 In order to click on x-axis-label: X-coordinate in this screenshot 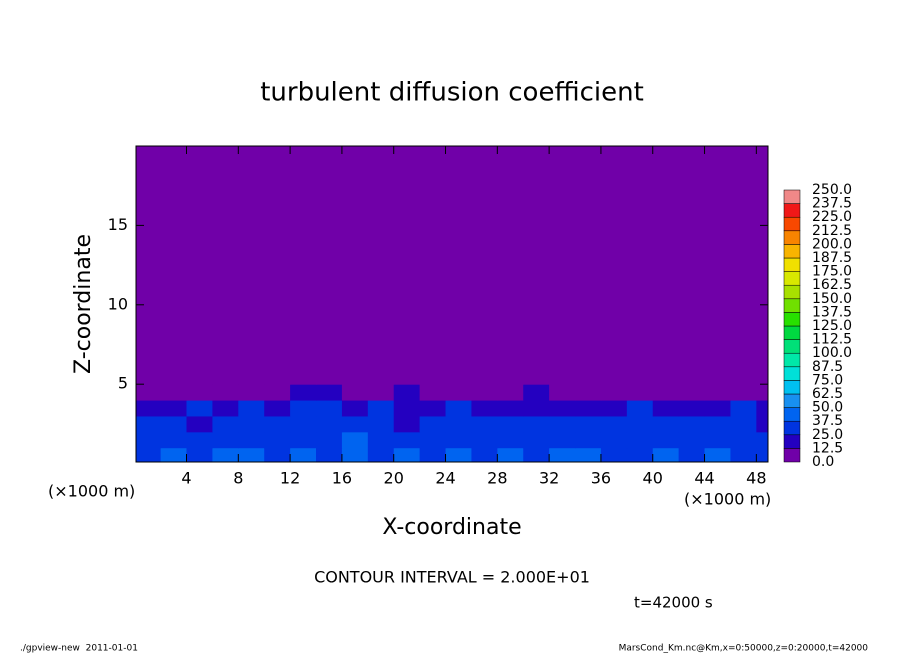, I will do `click(451, 527)`.